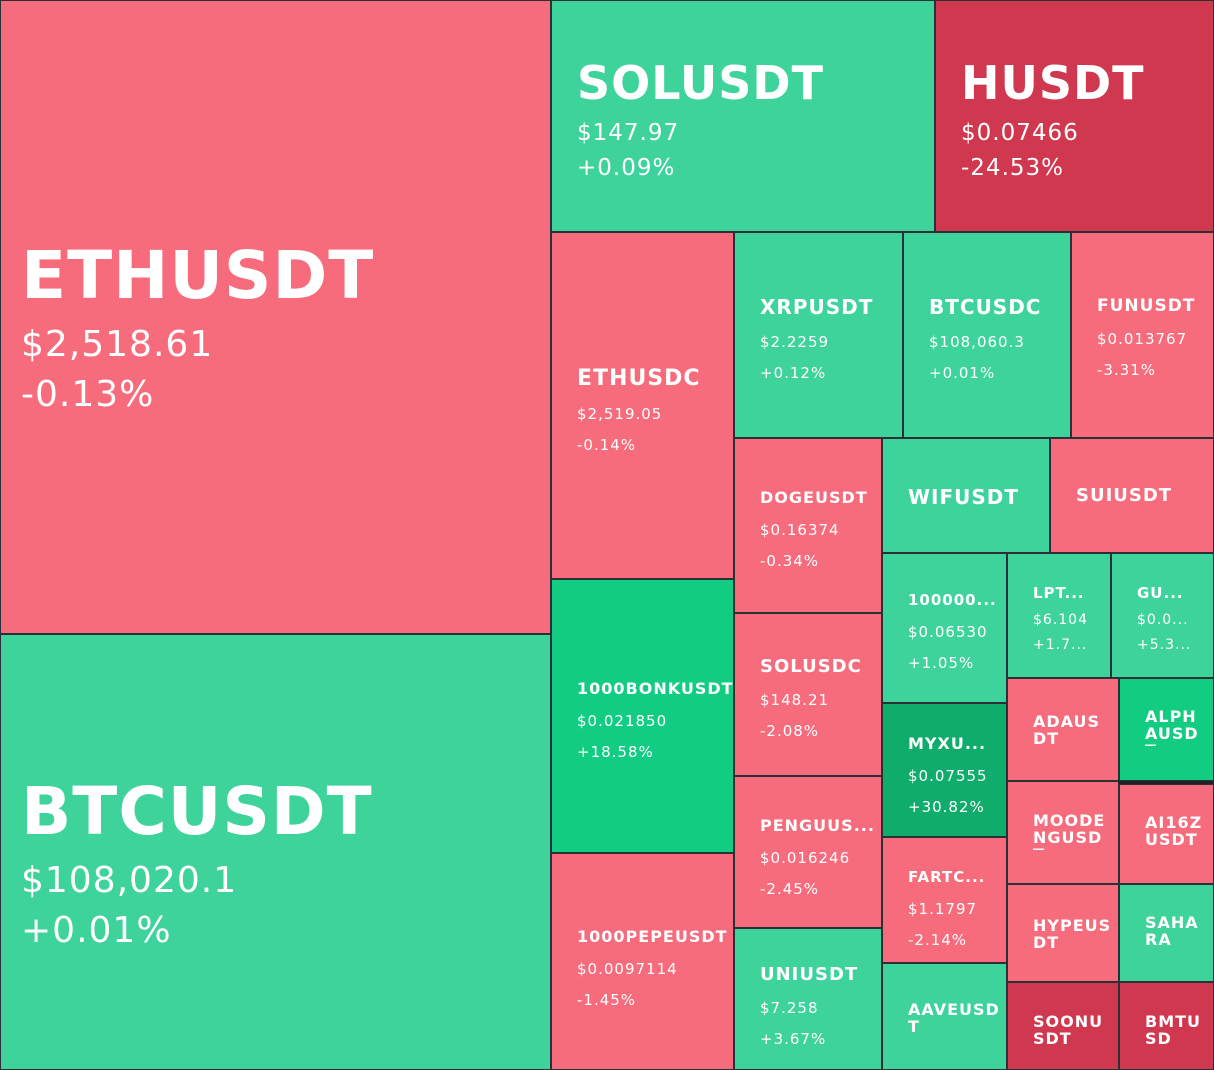 Image resolution: width=1214 pixels, height=1070 pixels. Describe the element at coordinates (1053, 83) in the screenshot. I see `tile-symbol: HUSDT` at that location.